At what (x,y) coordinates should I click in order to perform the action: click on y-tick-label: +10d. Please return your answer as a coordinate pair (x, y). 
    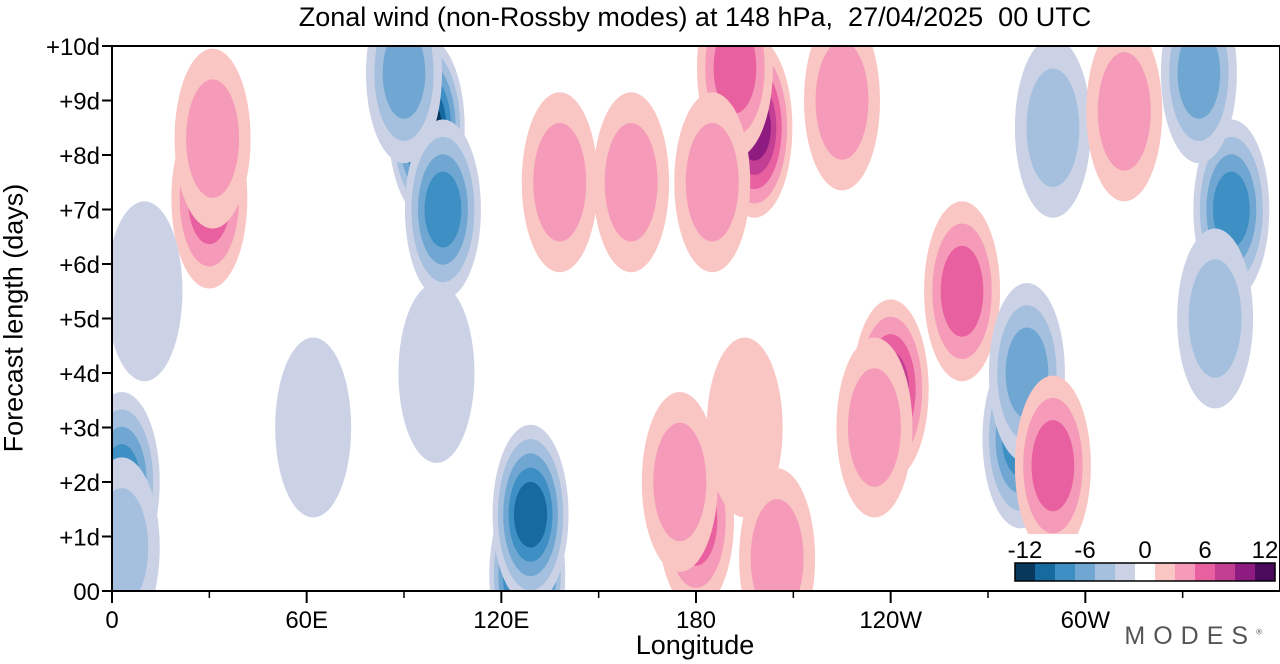
    Looking at the image, I should click on (73, 47).